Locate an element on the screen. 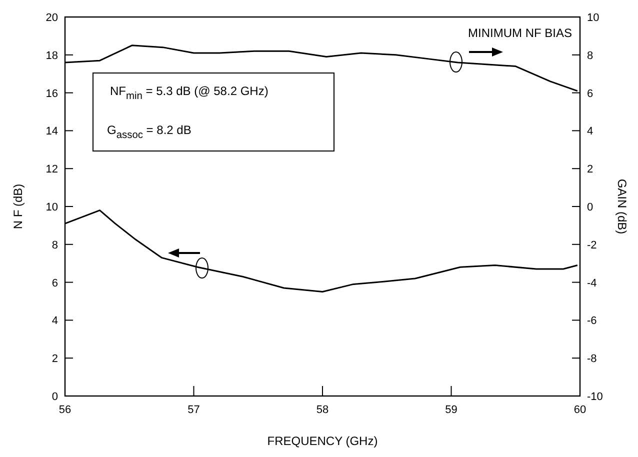  y2-tick-label: -4 is located at coordinates (592, 283).